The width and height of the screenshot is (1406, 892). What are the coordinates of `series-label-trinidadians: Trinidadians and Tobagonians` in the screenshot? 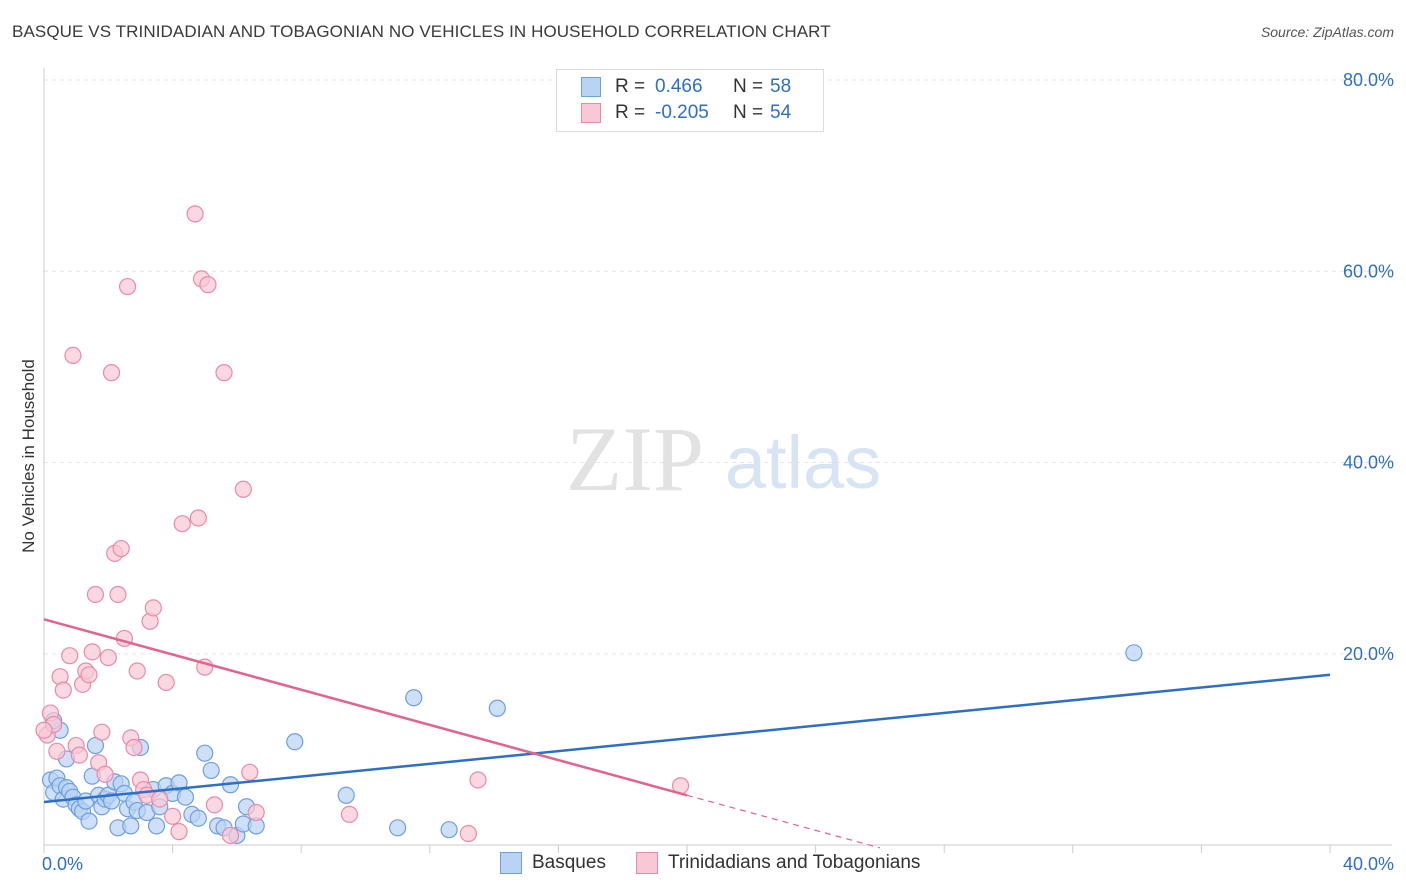 It's located at (794, 862).